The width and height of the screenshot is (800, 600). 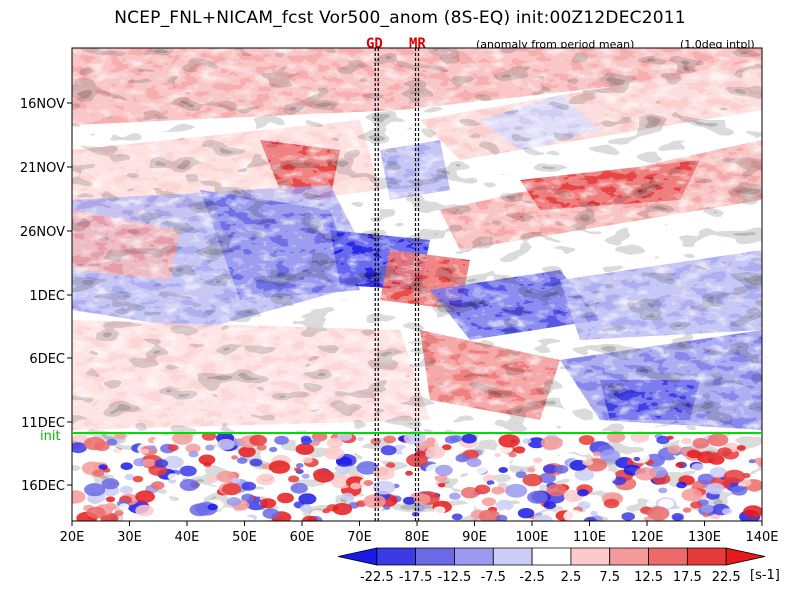 What do you see at coordinates (589, 537) in the screenshot?
I see `x-tick-label: 110E` at bounding box center [589, 537].